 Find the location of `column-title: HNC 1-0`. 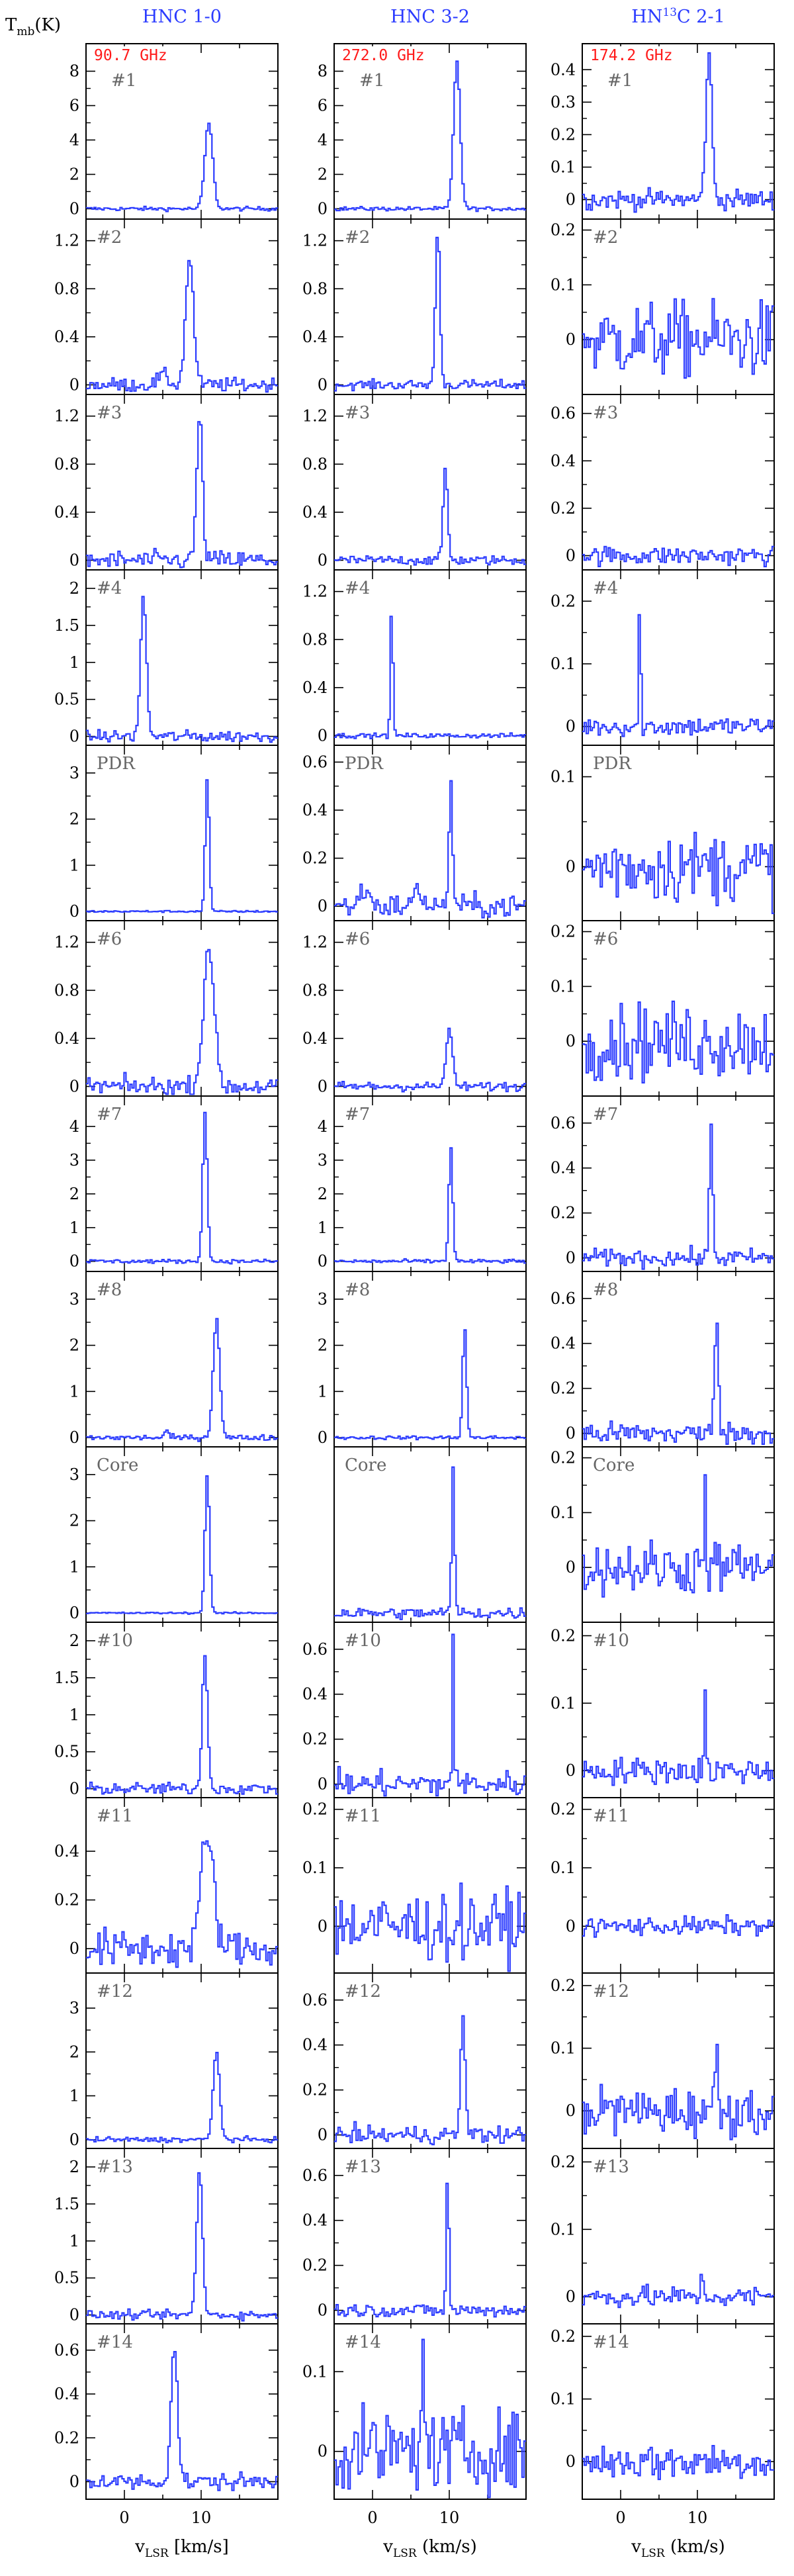

column-title: HNC 1-0 is located at coordinates (182, 17).